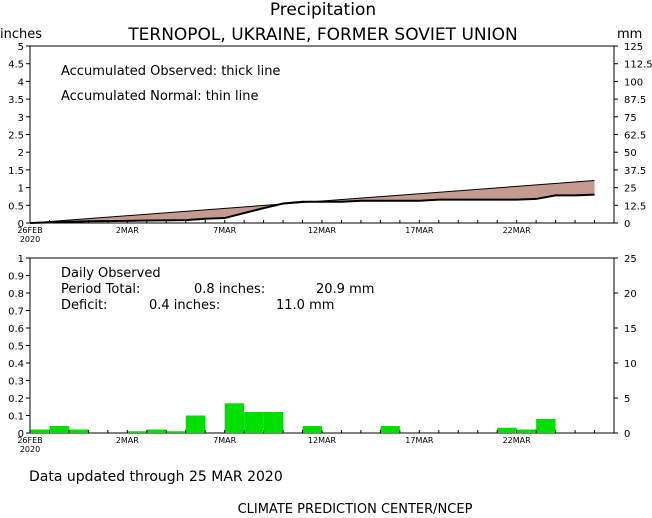 This screenshot has height=518, width=652. What do you see at coordinates (355, 509) in the screenshot?
I see `credit-line: CLIMATE PREDICTION CENTER/NCEP` at bounding box center [355, 509].